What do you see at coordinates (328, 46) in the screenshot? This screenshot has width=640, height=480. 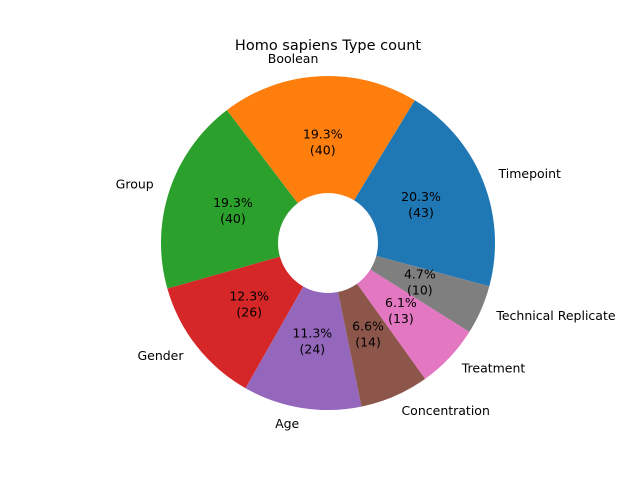 I see `chart-title: Homo sapiens Type count` at bounding box center [328, 46].